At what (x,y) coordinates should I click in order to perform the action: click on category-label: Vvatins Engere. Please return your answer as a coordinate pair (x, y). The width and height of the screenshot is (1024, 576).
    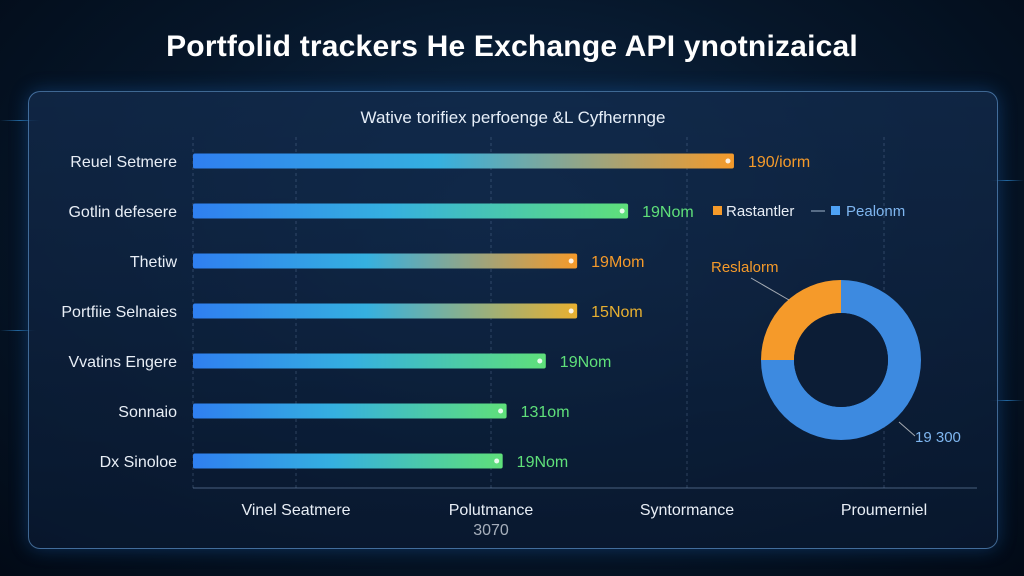
    Looking at the image, I should click on (122, 362).